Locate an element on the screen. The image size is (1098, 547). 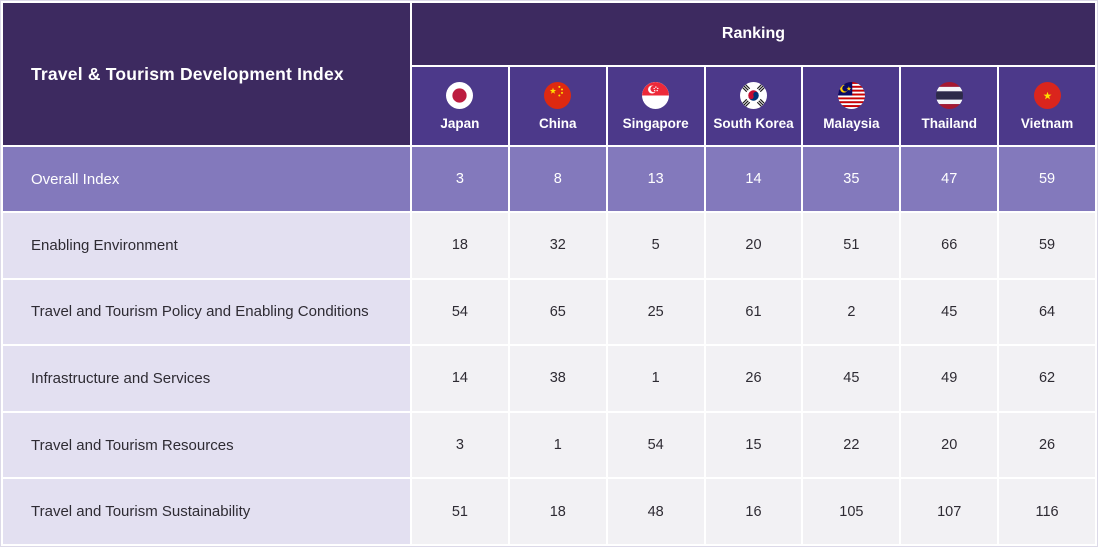
rank-value-cell: 38 is located at coordinates (557, 378).